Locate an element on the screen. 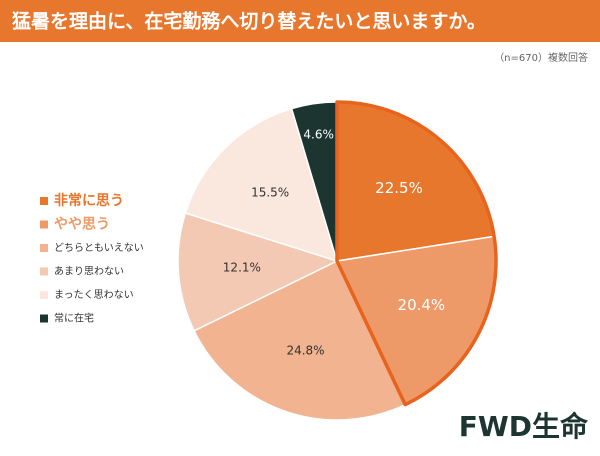 Image resolution: width=600 pixels, height=456 pixels. data-label: 15.5% is located at coordinates (270, 192).